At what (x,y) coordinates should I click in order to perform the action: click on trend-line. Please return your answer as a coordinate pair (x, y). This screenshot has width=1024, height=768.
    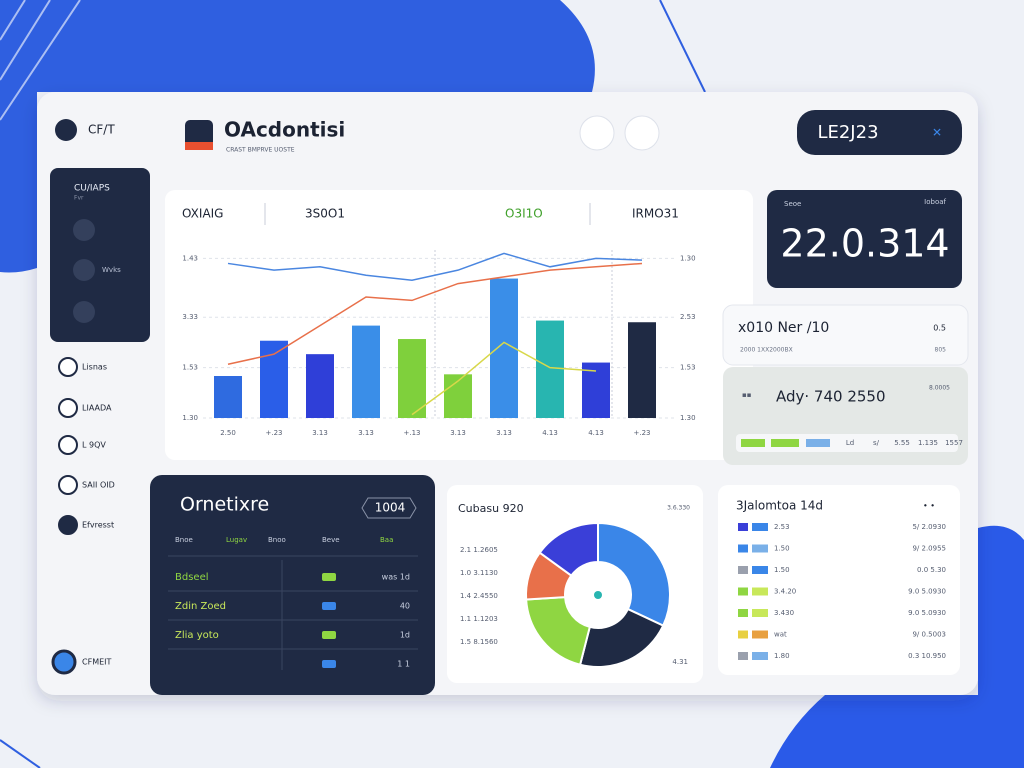
    Looking at the image, I should click on (504, 378).